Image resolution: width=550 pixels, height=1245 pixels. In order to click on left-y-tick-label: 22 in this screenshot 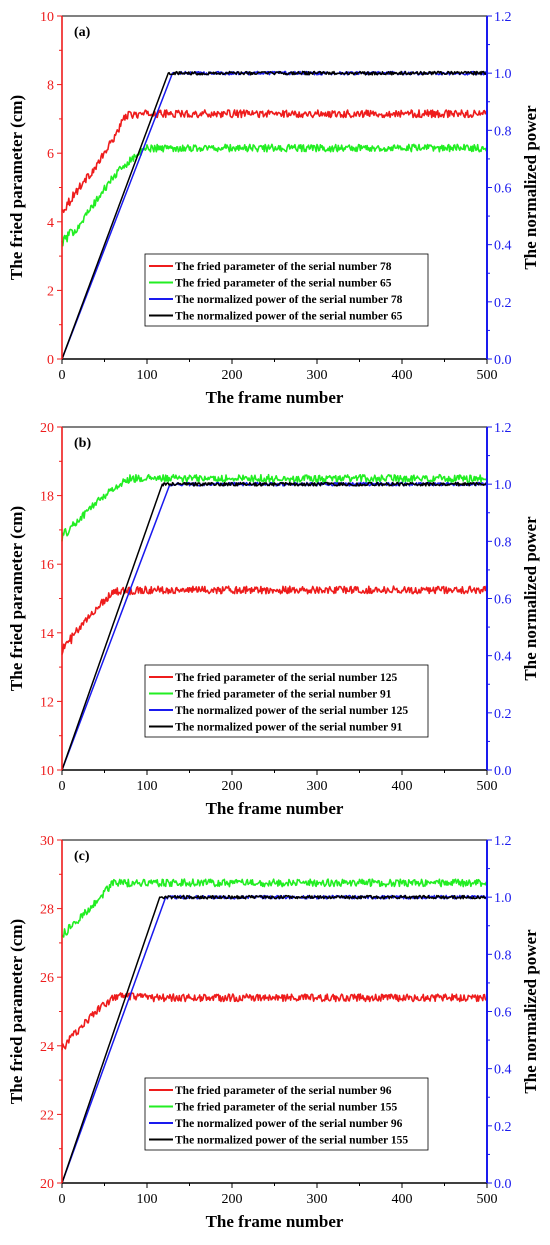, I will do `click(47, 1115)`.